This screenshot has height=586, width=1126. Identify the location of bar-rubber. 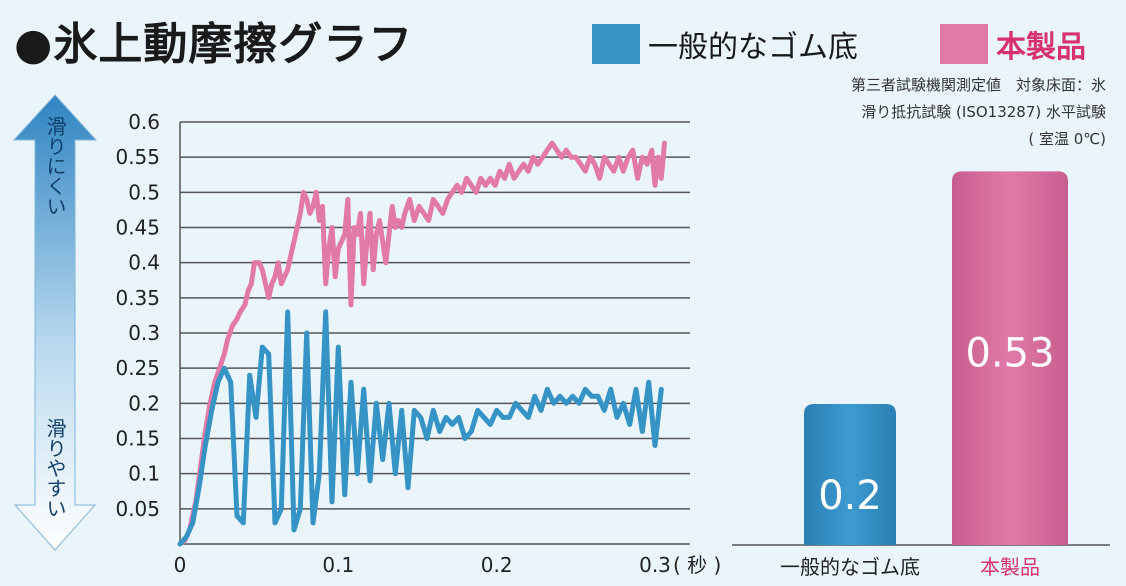
(850, 474).